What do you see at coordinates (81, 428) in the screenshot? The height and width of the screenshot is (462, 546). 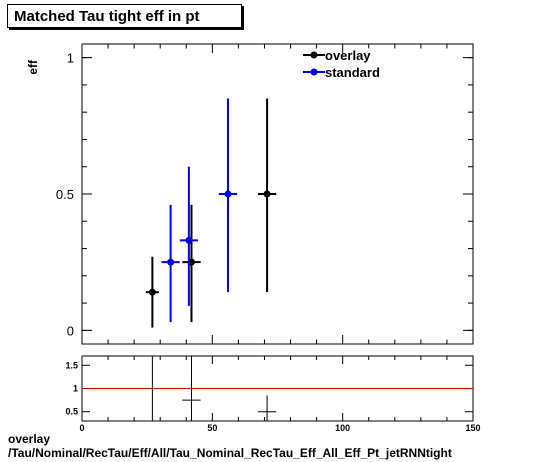 I see `ratio-x-tick-label: 0` at bounding box center [81, 428].